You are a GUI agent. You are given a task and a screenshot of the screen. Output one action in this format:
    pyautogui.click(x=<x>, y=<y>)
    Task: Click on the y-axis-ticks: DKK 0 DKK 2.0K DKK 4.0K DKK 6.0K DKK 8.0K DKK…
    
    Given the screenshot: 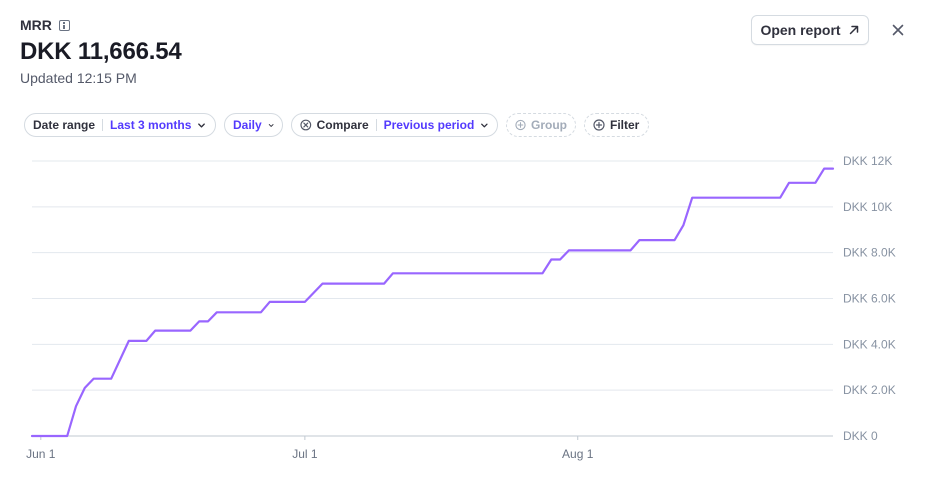 What is the action you would take?
    pyautogui.click(x=869, y=298)
    